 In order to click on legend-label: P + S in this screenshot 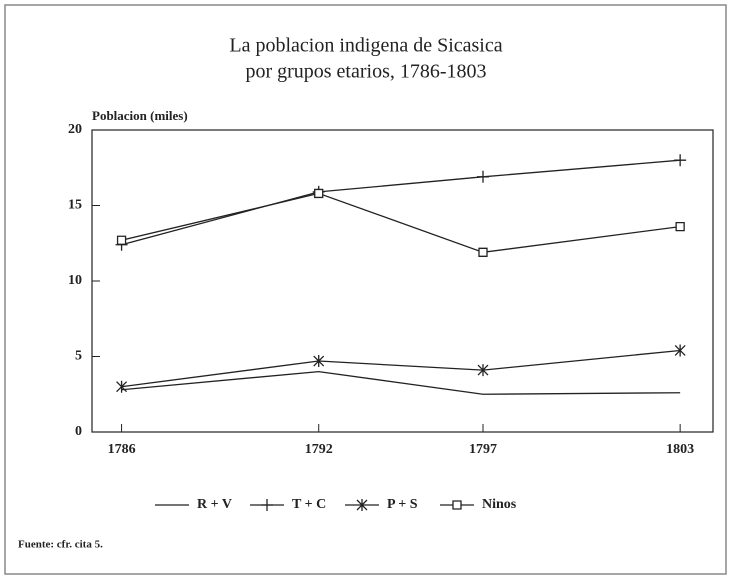, I will do `click(402, 504)`.